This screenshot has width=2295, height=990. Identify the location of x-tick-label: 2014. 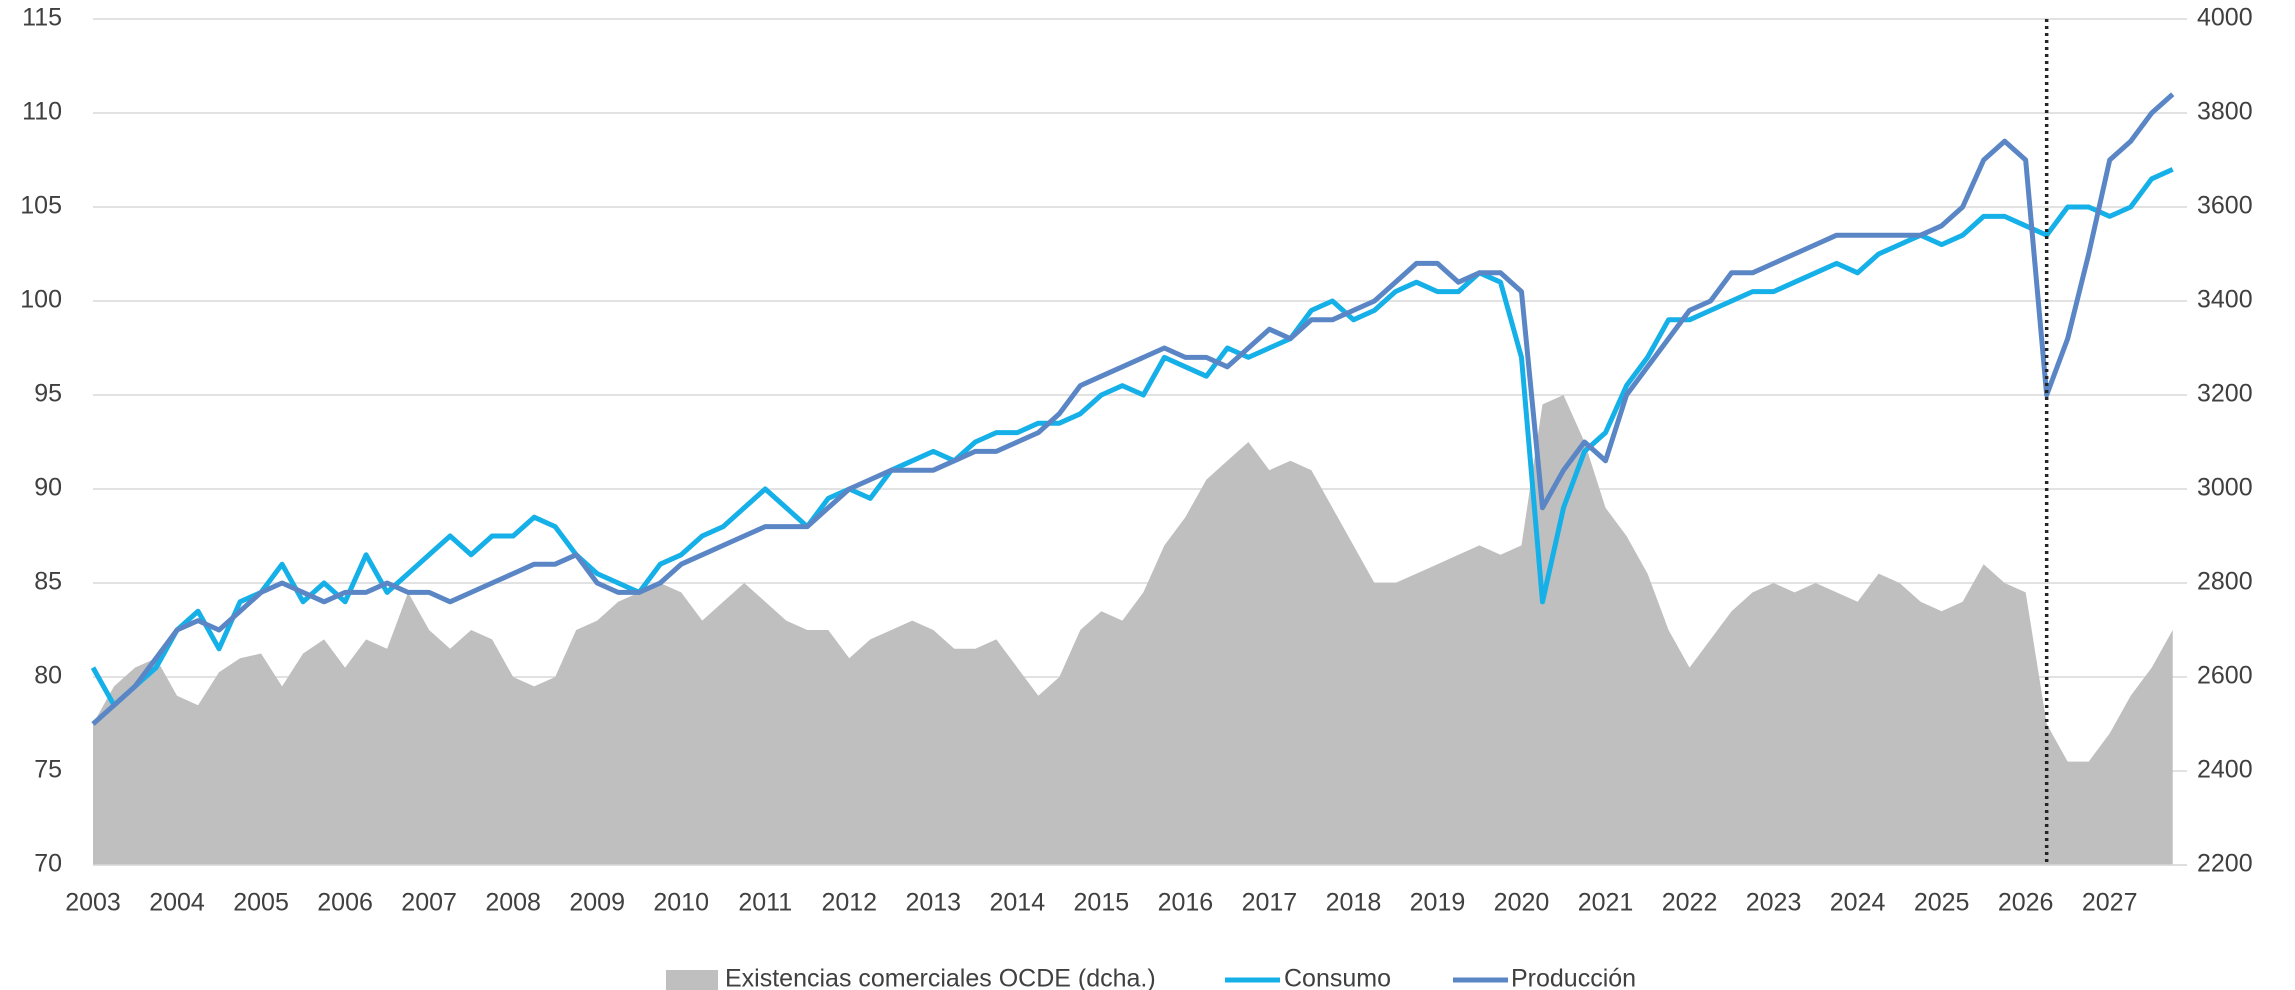
(1018, 903).